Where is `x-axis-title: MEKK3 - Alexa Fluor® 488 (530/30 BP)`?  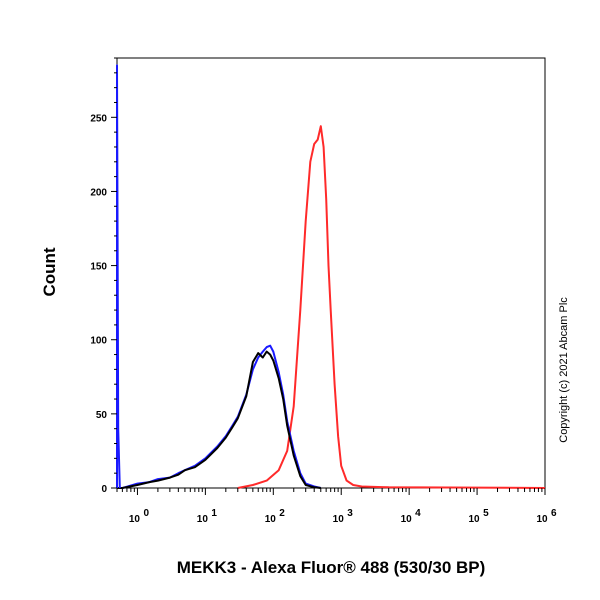 x-axis-title: MEKK3 - Alexa Fluor® 488 (530/30 BP) is located at coordinates (331, 567).